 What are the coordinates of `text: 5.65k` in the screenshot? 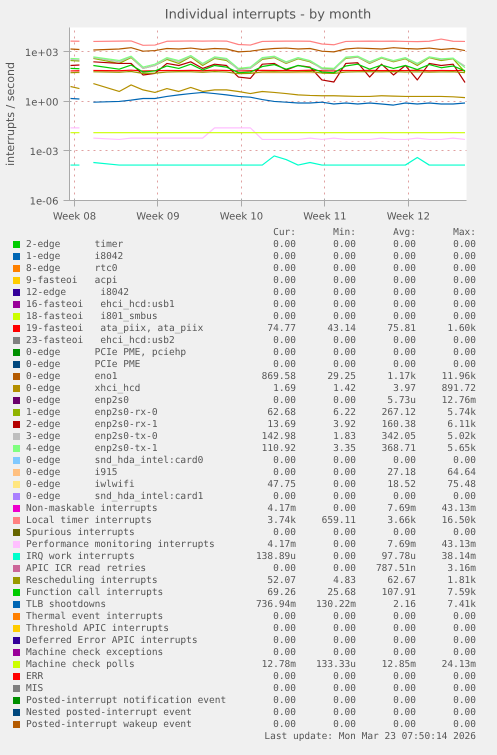 It's located at (461, 448).